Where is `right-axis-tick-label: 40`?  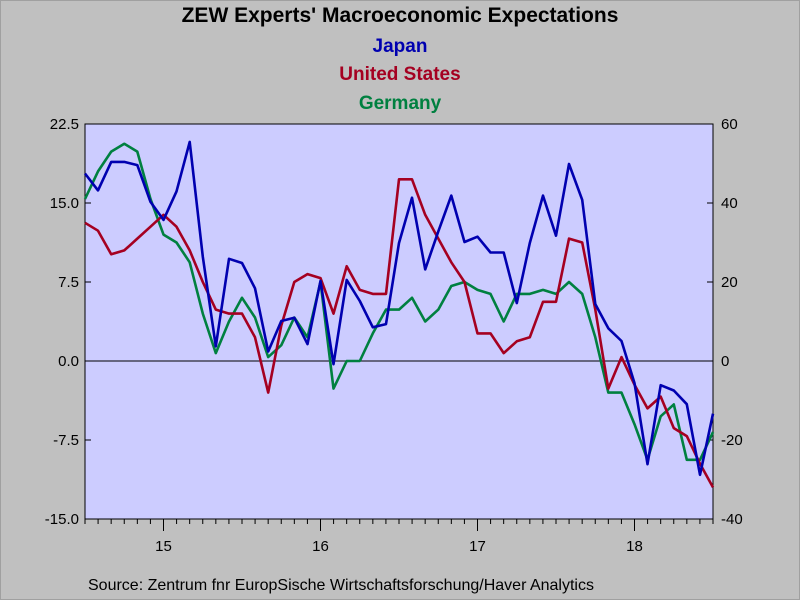
right-axis-tick-label: 40 is located at coordinates (729, 203).